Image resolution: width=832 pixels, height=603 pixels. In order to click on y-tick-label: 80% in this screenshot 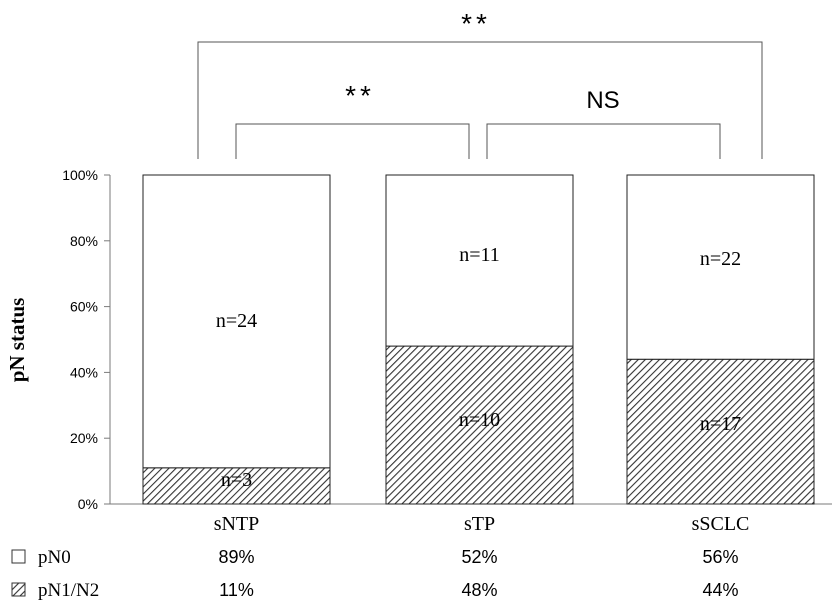, I will do `click(84, 241)`.